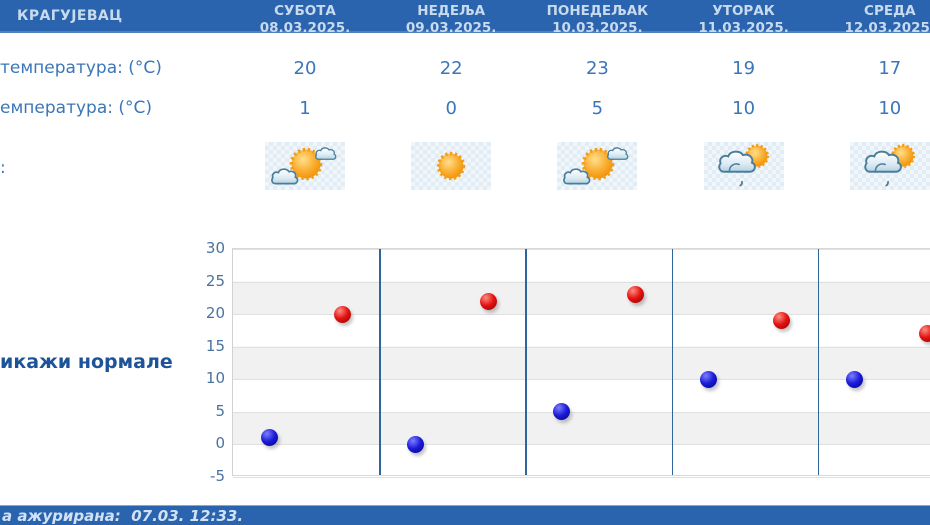 The image size is (930, 525). Describe the element at coordinates (781, 321) in the screenshot. I see `chart-point-max-11.03.2025.` at that location.